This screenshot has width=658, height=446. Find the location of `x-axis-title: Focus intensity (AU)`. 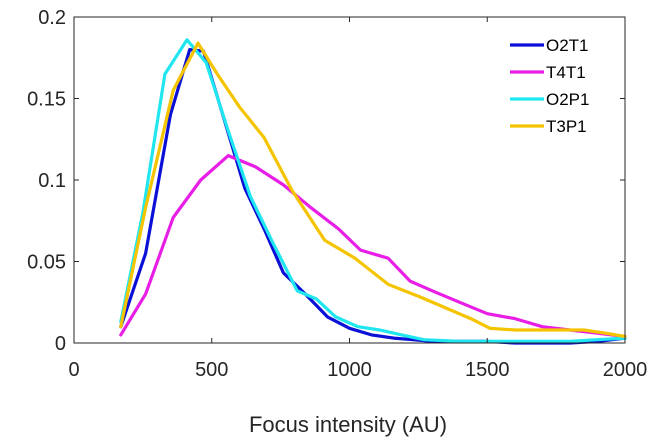

x-axis-title: Focus intensity (AU) is located at coordinates (348, 424).